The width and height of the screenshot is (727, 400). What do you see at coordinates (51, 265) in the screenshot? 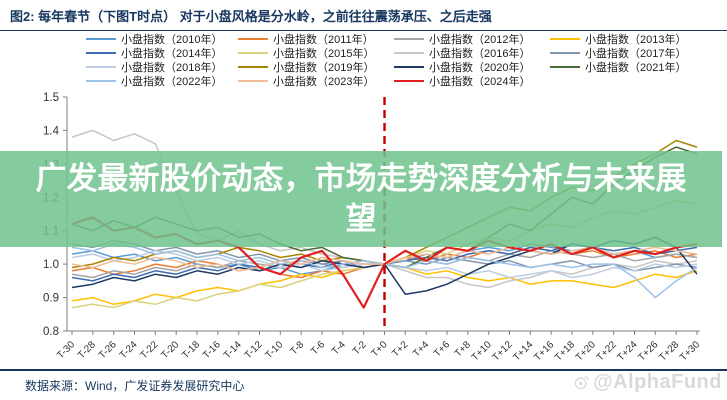
I see `y-tick-label: 1.0` at bounding box center [51, 265].